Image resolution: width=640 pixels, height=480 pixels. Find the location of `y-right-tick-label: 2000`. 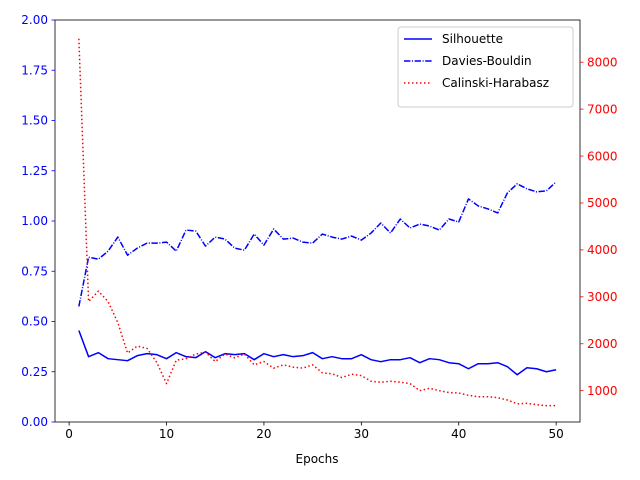

y-right-tick-label: 2000 is located at coordinates (602, 344).